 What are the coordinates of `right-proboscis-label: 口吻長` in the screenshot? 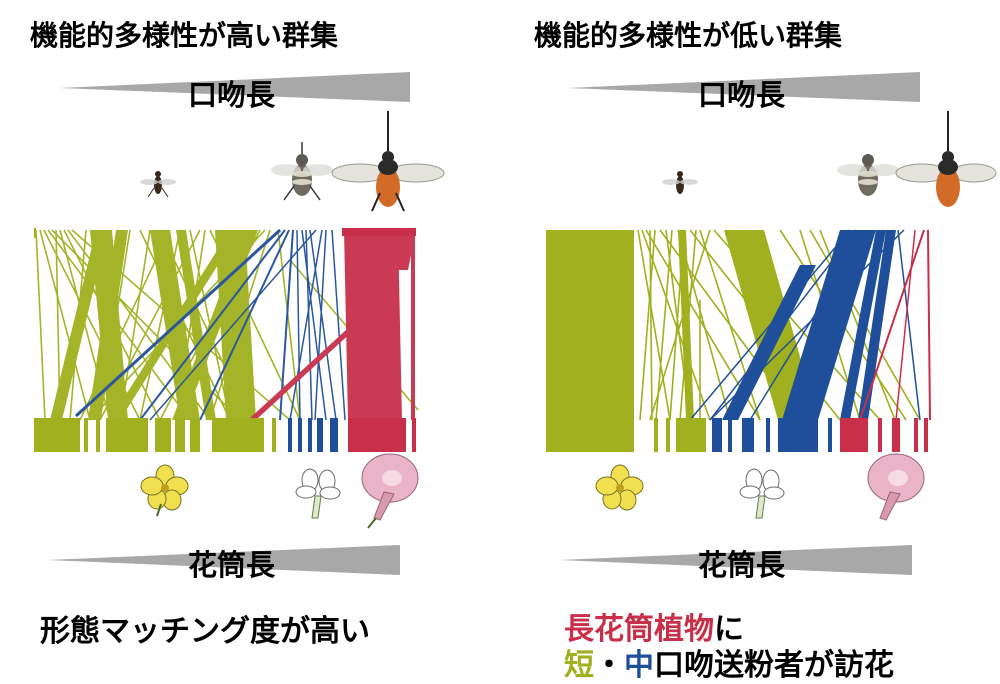 It's located at (742, 95).